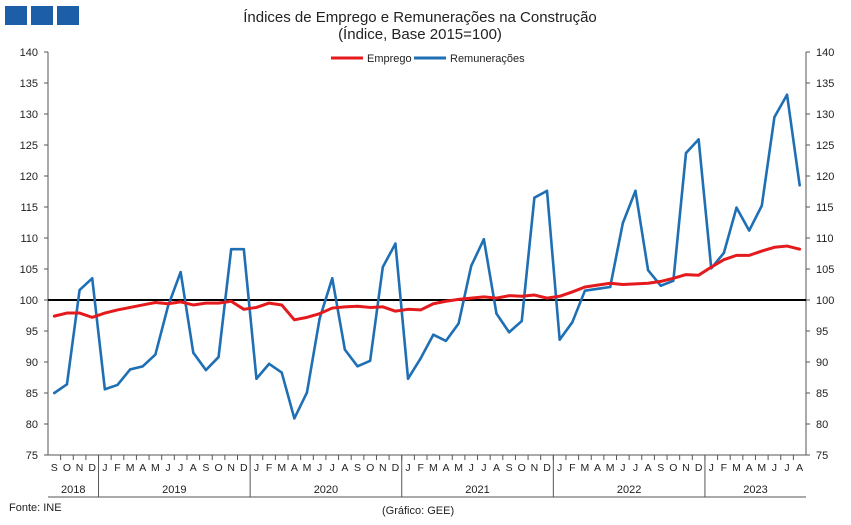  I want to click on brand-logo, so click(42, 15).